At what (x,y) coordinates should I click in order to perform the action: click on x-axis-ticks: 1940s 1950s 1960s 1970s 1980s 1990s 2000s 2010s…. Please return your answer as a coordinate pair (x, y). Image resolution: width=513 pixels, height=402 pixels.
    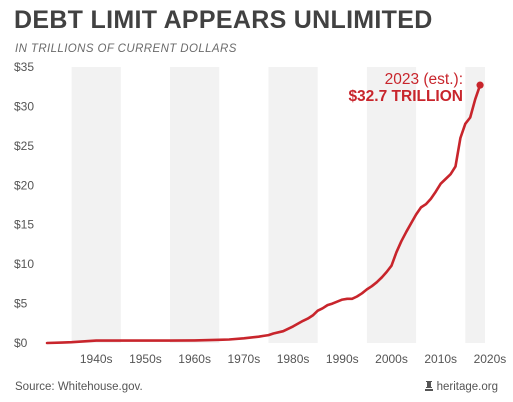
    Looking at the image, I should click on (293, 359).